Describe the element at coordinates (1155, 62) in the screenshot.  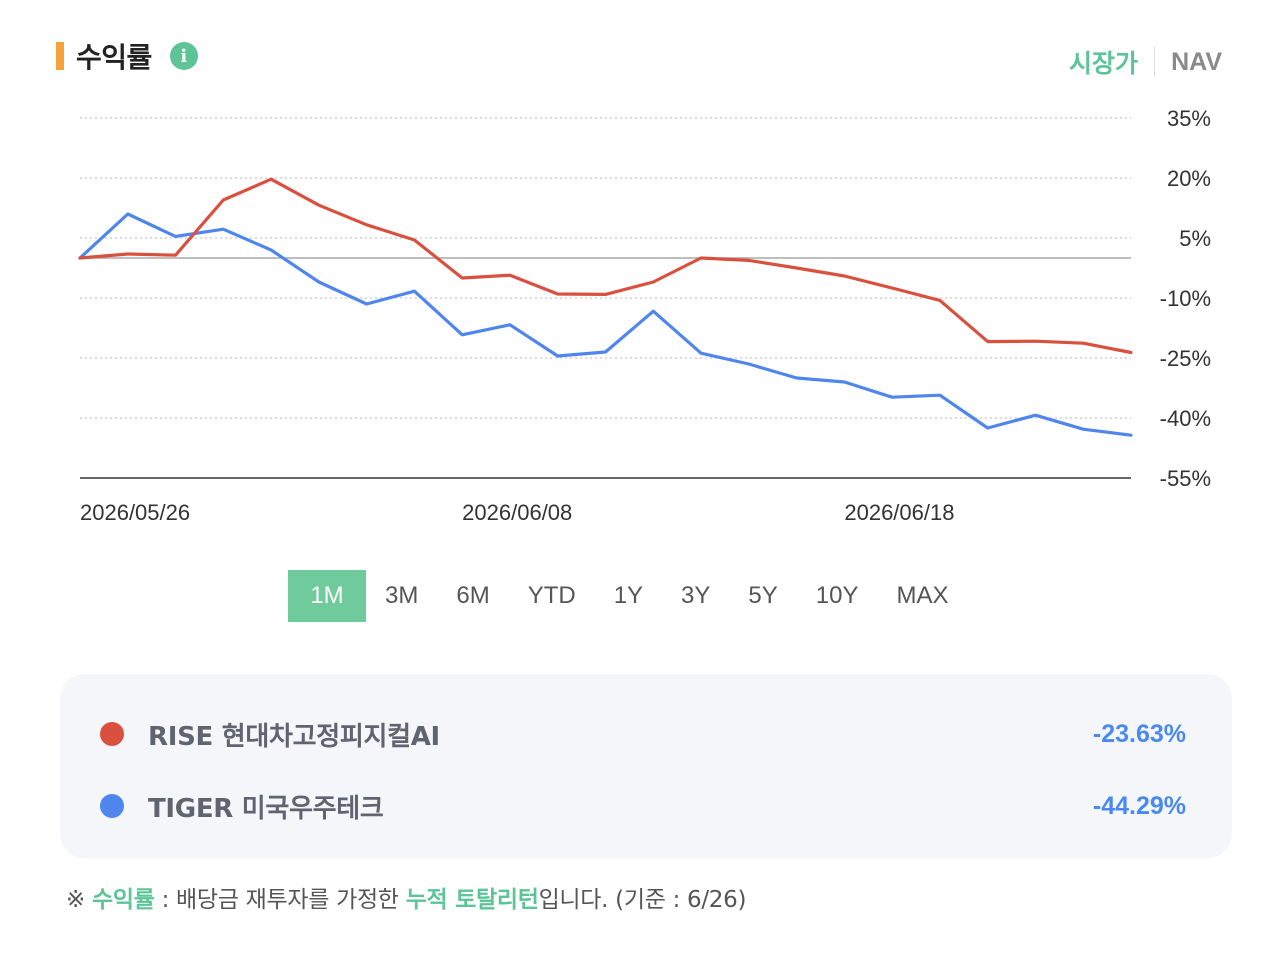
I see `toggle-divider` at that location.